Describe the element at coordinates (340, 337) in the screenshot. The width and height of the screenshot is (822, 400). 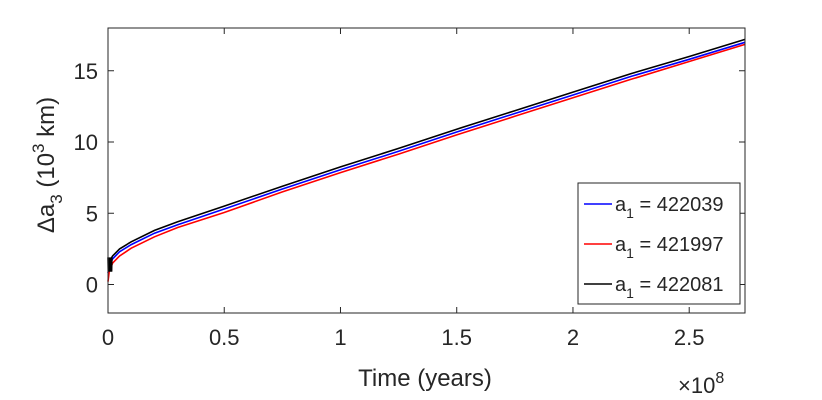
I see `x-tick-label: 1` at that location.